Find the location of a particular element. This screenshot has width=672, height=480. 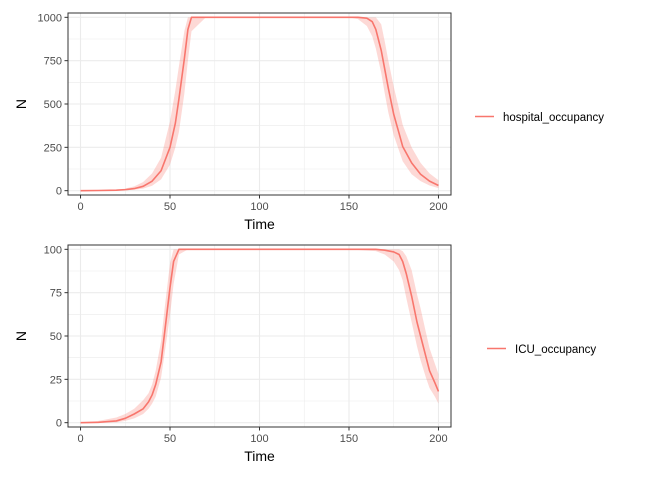

hospital-y-tick-label: 500 is located at coordinates (53, 105).